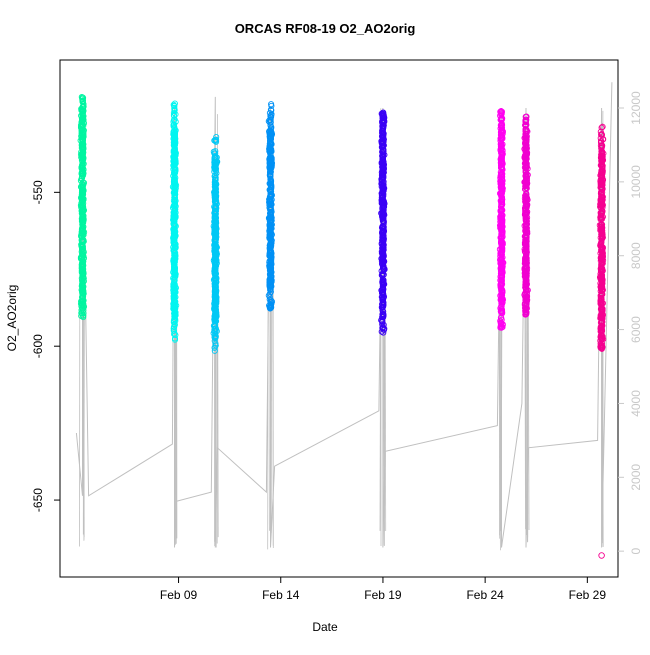  What do you see at coordinates (485, 595) in the screenshot?
I see `x-tick-label-3: Feb 24` at bounding box center [485, 595].